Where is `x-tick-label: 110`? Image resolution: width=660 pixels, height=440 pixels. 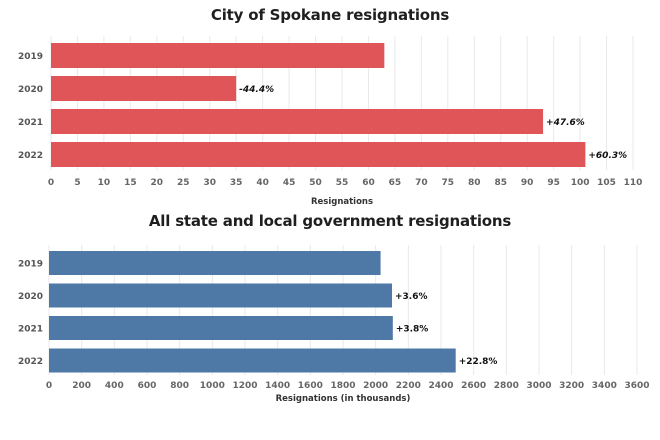 x-tick-label: 110 is located at coordinates (633, 183).